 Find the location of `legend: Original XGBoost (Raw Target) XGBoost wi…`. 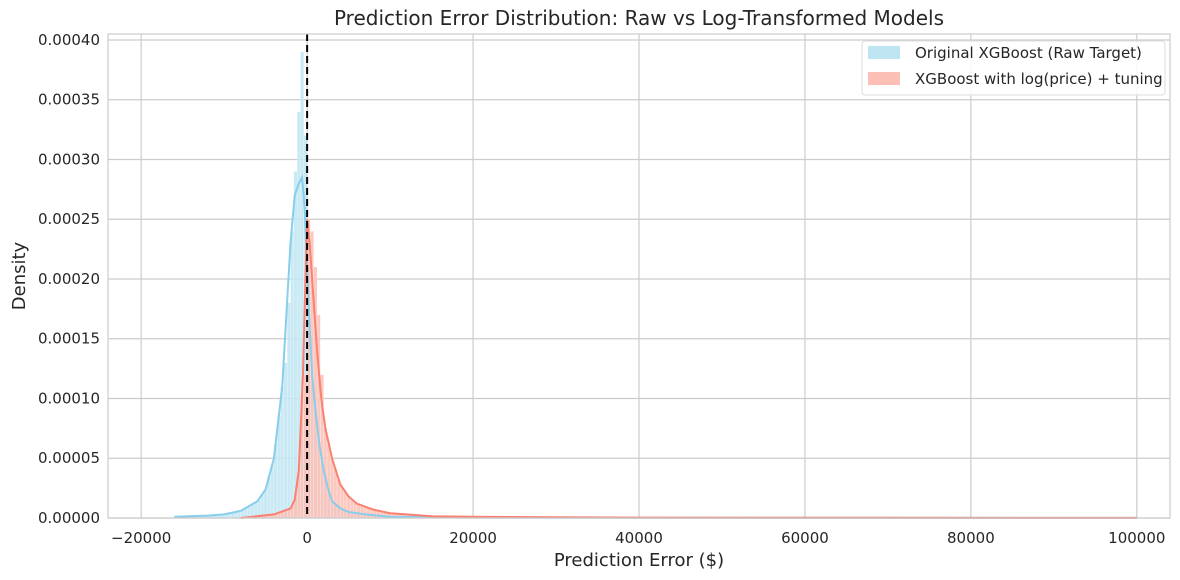

legend: Original XGBoost (Raw Target) XGBoost wi… is located at coordinates (1013, 68).